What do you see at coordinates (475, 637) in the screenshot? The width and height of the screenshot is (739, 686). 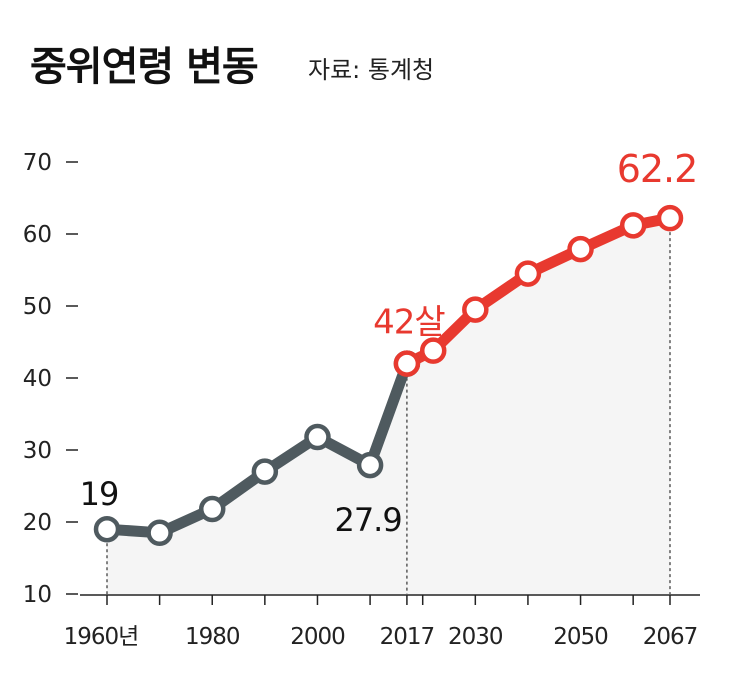 I see `x-tick-label: 2030` at bounding box center [475, 637].